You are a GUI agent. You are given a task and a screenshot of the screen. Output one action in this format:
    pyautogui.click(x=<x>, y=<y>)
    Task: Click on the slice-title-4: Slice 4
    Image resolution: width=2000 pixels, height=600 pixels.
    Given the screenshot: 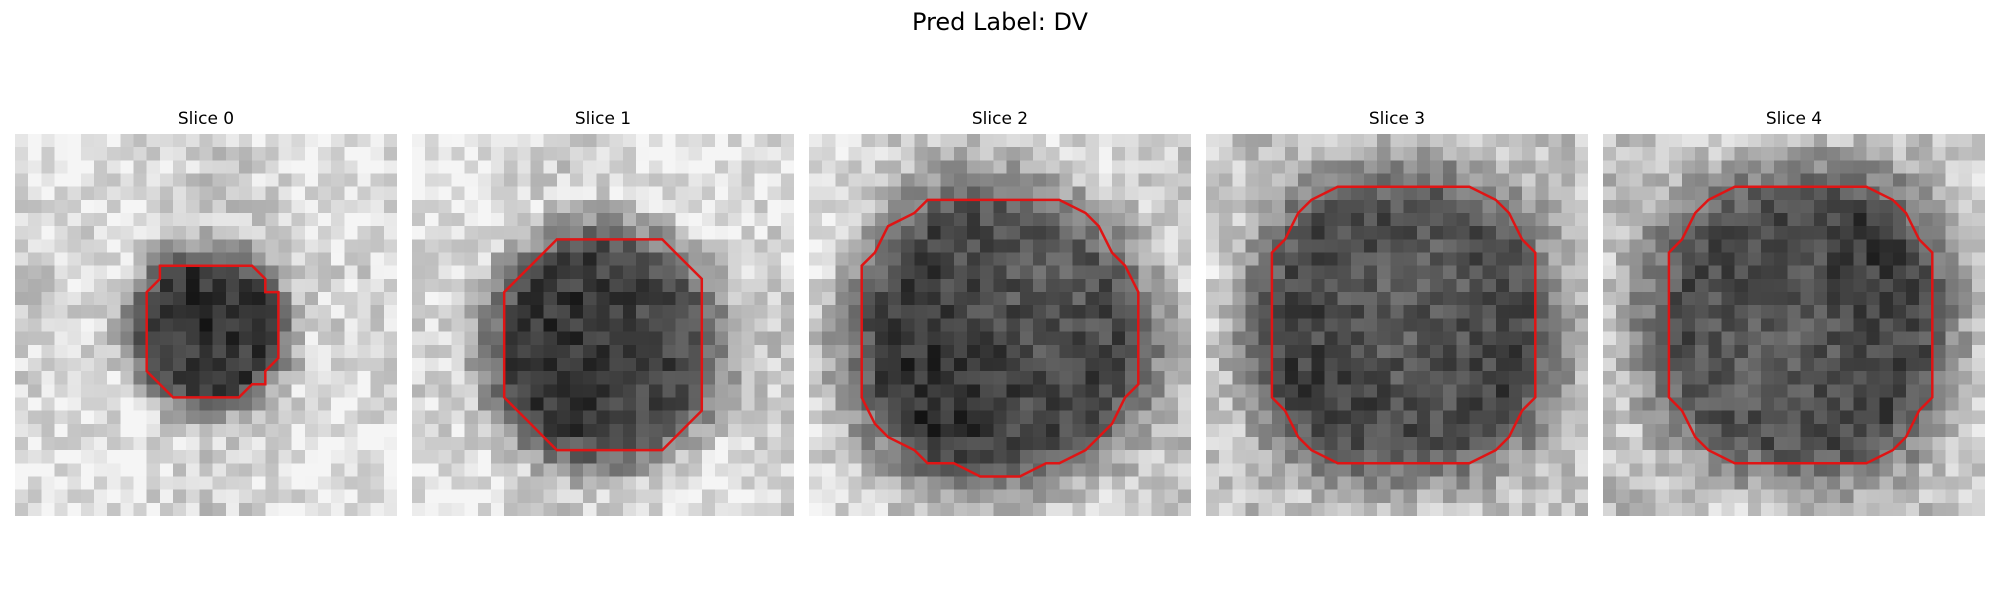 What is the action you would take?
    pyautogui.click(x=1794, y=119)
    